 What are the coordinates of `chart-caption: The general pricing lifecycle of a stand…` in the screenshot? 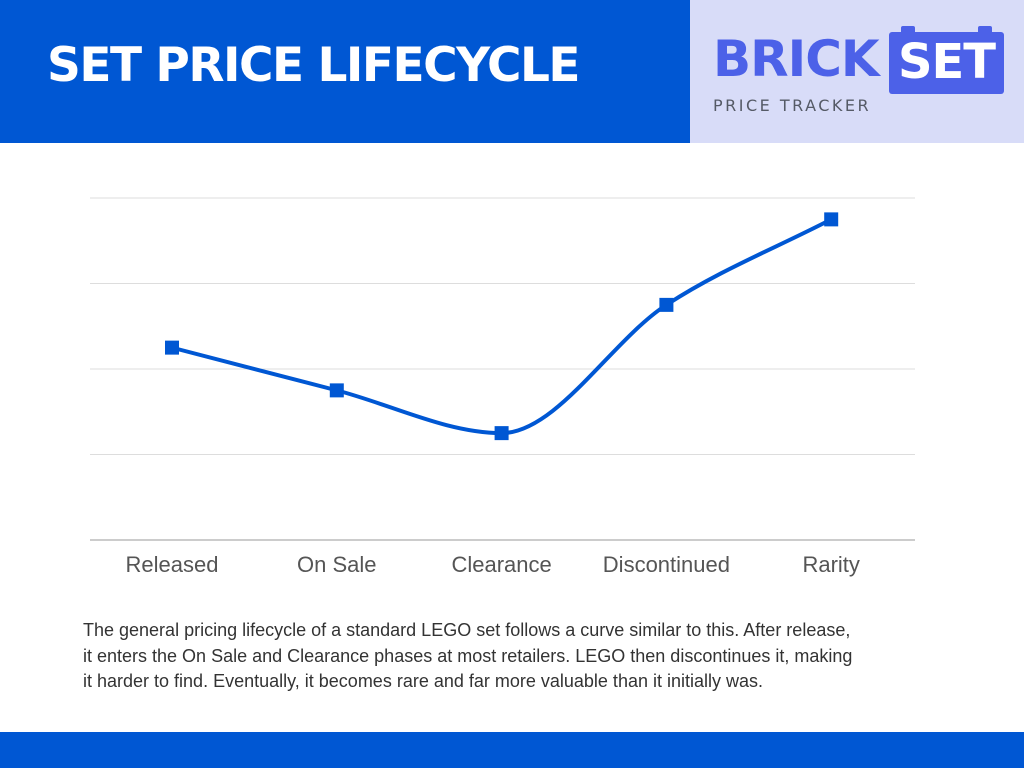 It's located at (468, 655).